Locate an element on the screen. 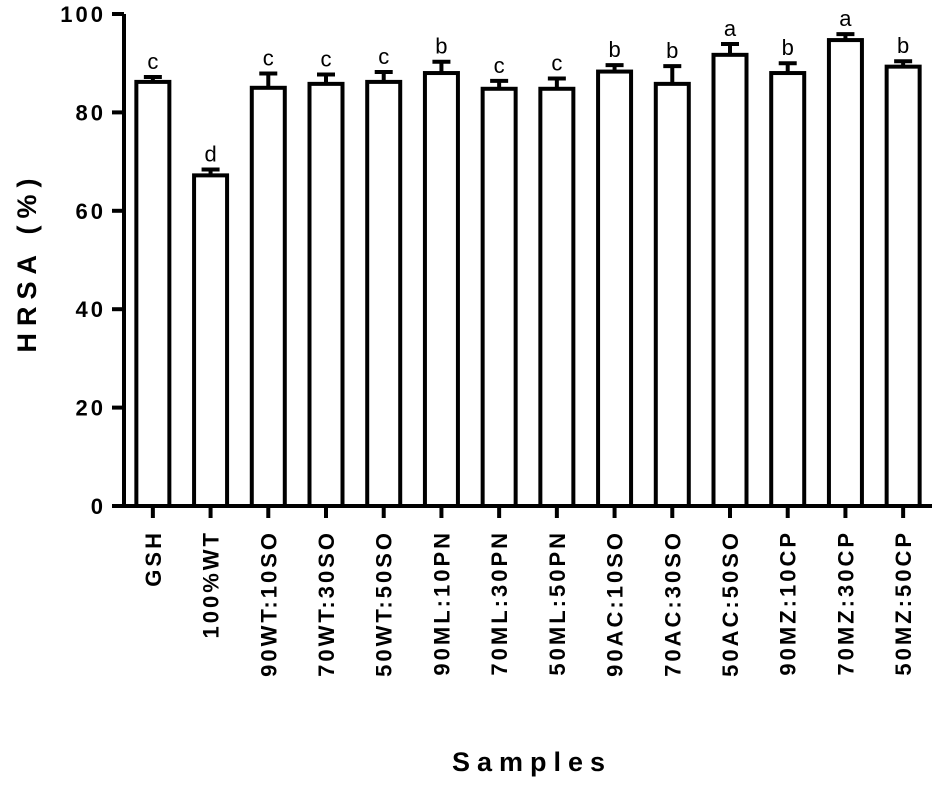 The width and height of the screenshot is (945, 785). x-tick-label: GSH is located at coordinates (153, 558).